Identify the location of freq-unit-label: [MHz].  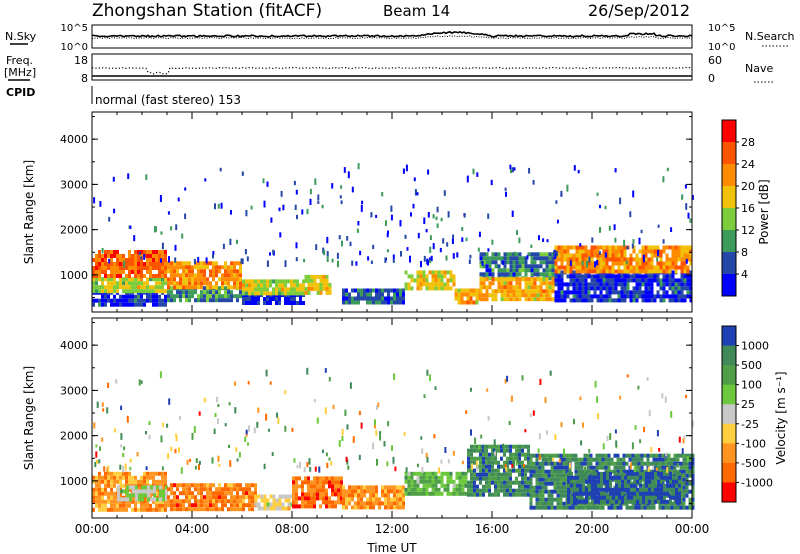
(20, 72).